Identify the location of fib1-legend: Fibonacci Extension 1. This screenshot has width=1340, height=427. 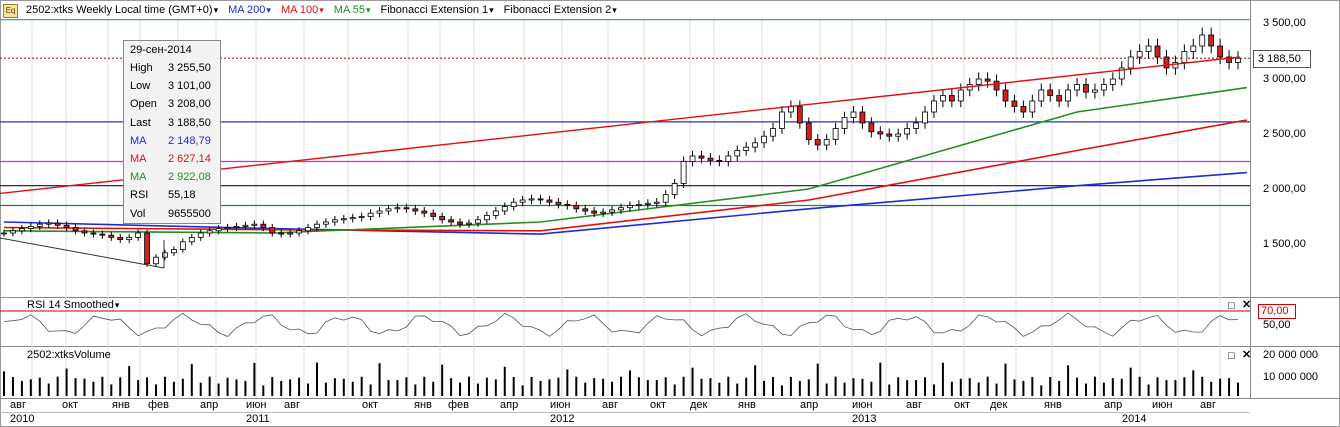
(437, 10).